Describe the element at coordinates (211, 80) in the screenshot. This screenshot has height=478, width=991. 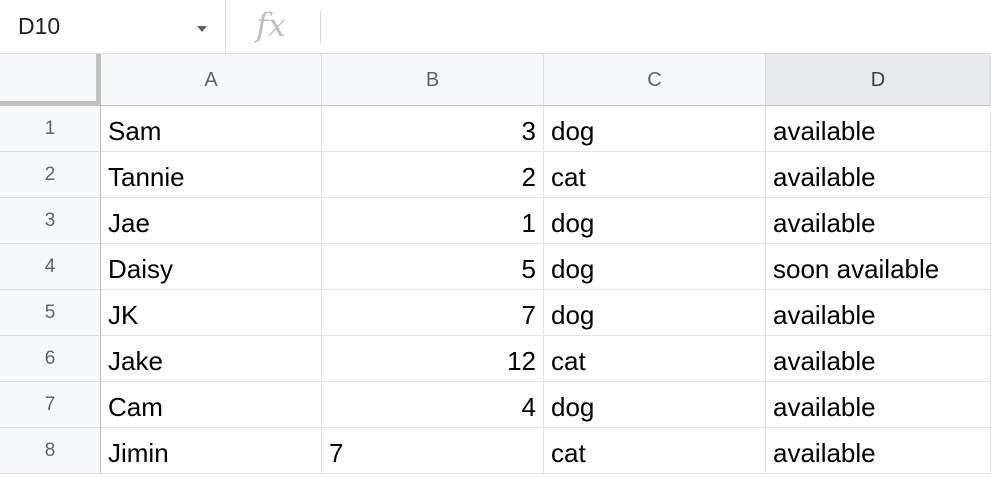
I see `column-header-a: A` at that location.